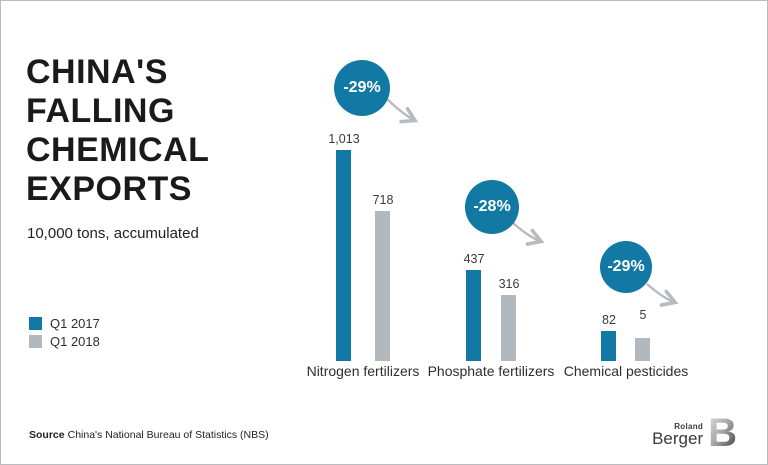 This screenshot has height=465, width=768. What do you see at coordinates (402, 111) in the screenshot?
I see `decline-arrow-nitrogen` at bounding box center [402, 111].